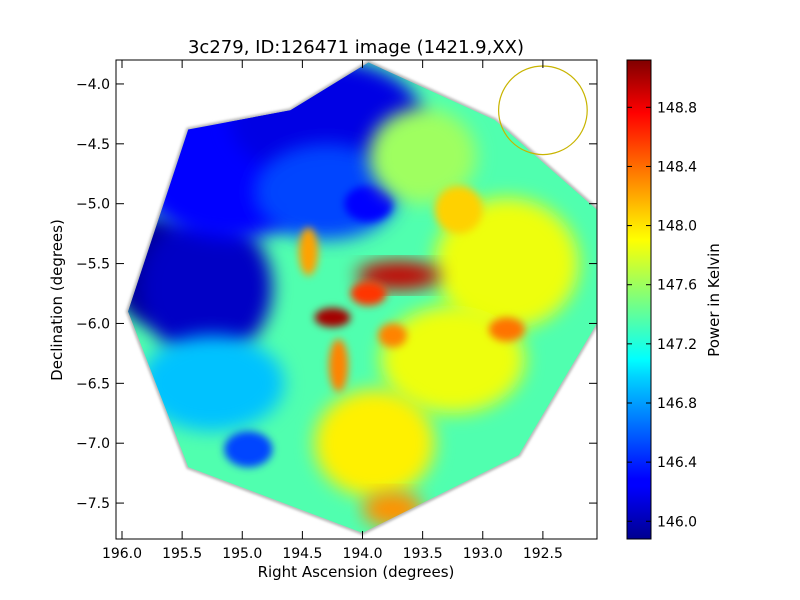 The image size is (800, 600). Describe the element at coordinates (93, 265) in the screenshot. I see `y-tick-label: −5.5` at that location.